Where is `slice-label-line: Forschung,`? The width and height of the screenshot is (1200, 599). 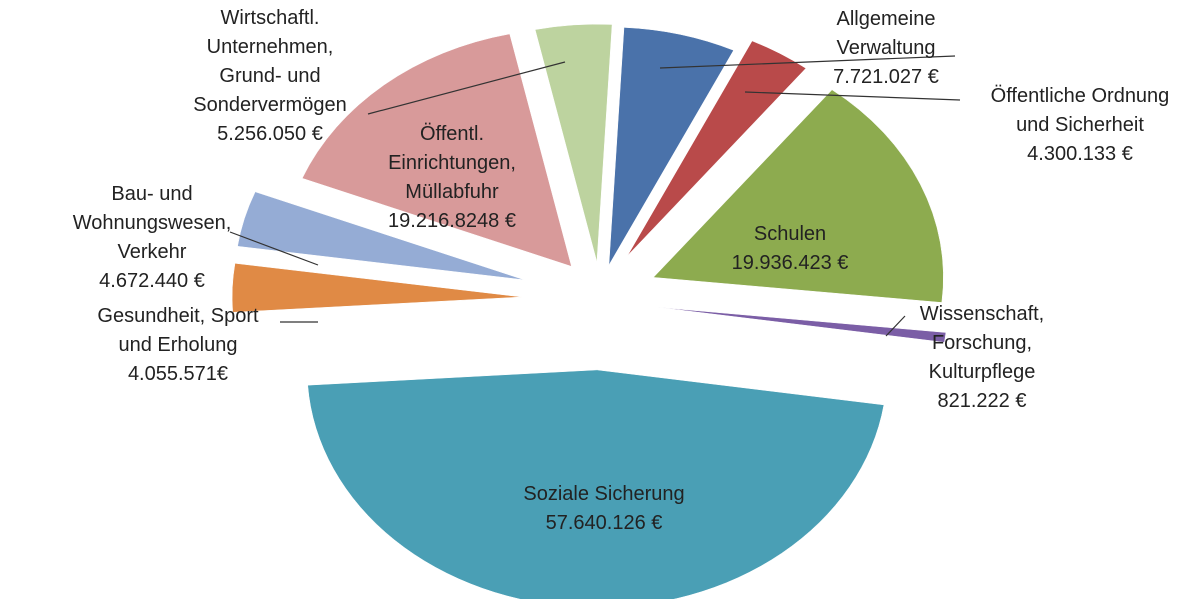
slice-label-line: Forschung, is located at coordinates (982, 343).